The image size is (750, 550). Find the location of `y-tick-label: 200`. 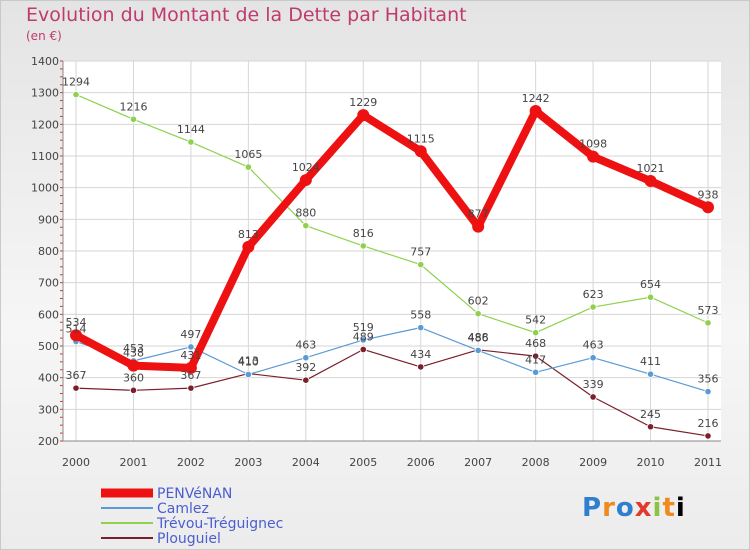

y-tick-label: 200 is located at coordinates (48, 441).